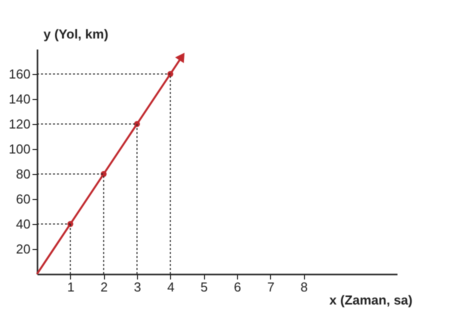 The width and height of the screenshot is (466, 322). I want to click on x-tick-label: 3, so click(138, 287).